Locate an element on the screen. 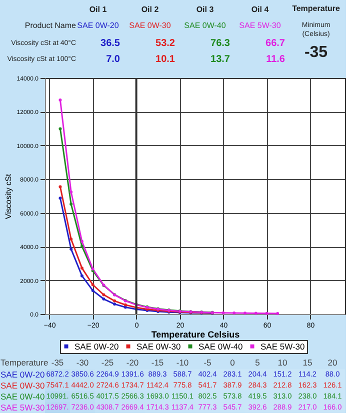 Image resolution: width=348 pixels, height=420 pixels. legend-label: SAE 0W-20 is located at coordinates (97, 346).